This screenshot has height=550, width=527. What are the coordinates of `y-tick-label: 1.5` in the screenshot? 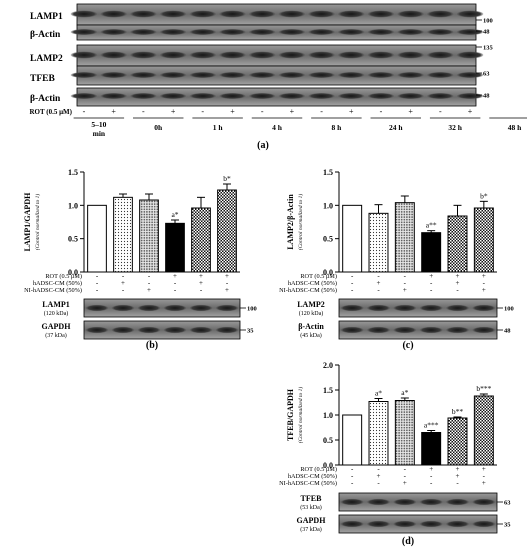 It's located at (73, 172).